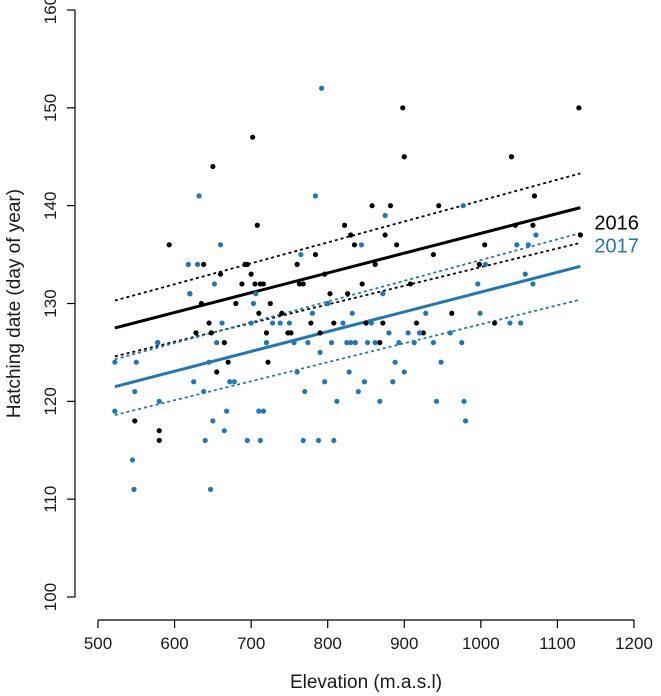  What do you see at coordinates (98, 643) in the screenshot?
I see `x-tick-label: 500` at bounding box center [98, 643].